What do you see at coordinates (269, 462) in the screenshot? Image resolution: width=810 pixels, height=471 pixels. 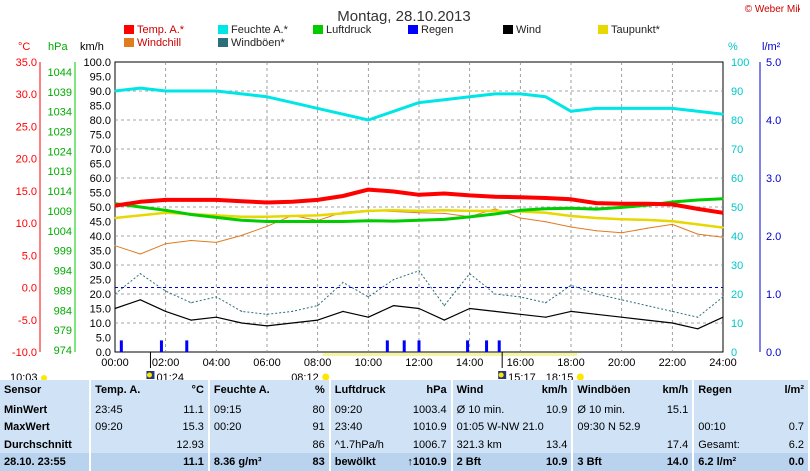 I see `stats-cell: 8.36 g/m³ 83` at bounding box center [269, 462].